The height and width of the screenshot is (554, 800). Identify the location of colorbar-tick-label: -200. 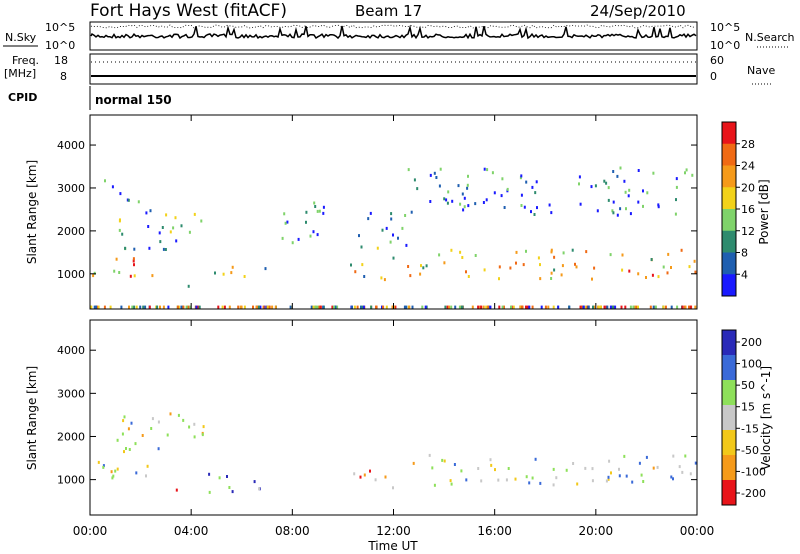
(753, 493).